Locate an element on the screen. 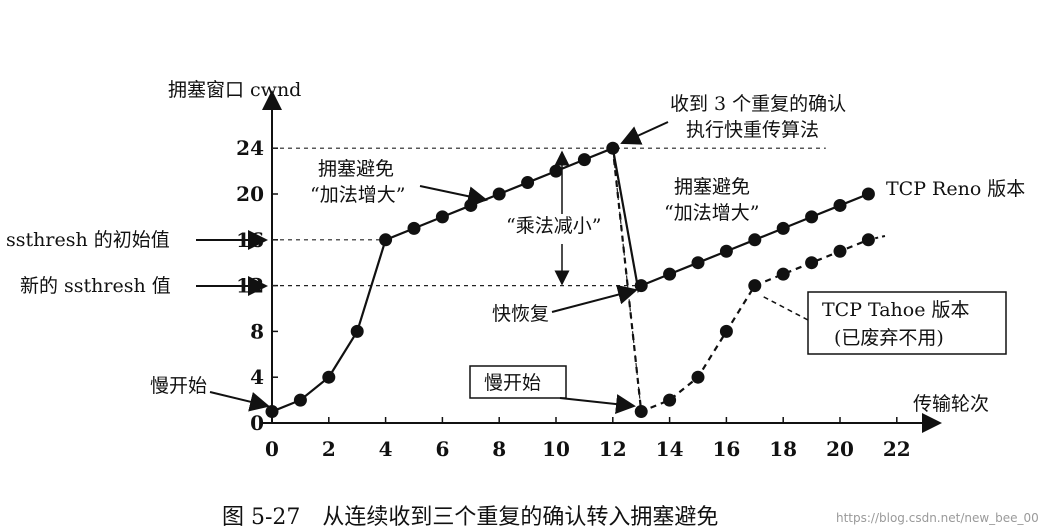 This screenshot has width=1050, height=531. congestion-avoid-1-line2: “加法增大” is located at coordinates (357, 195).